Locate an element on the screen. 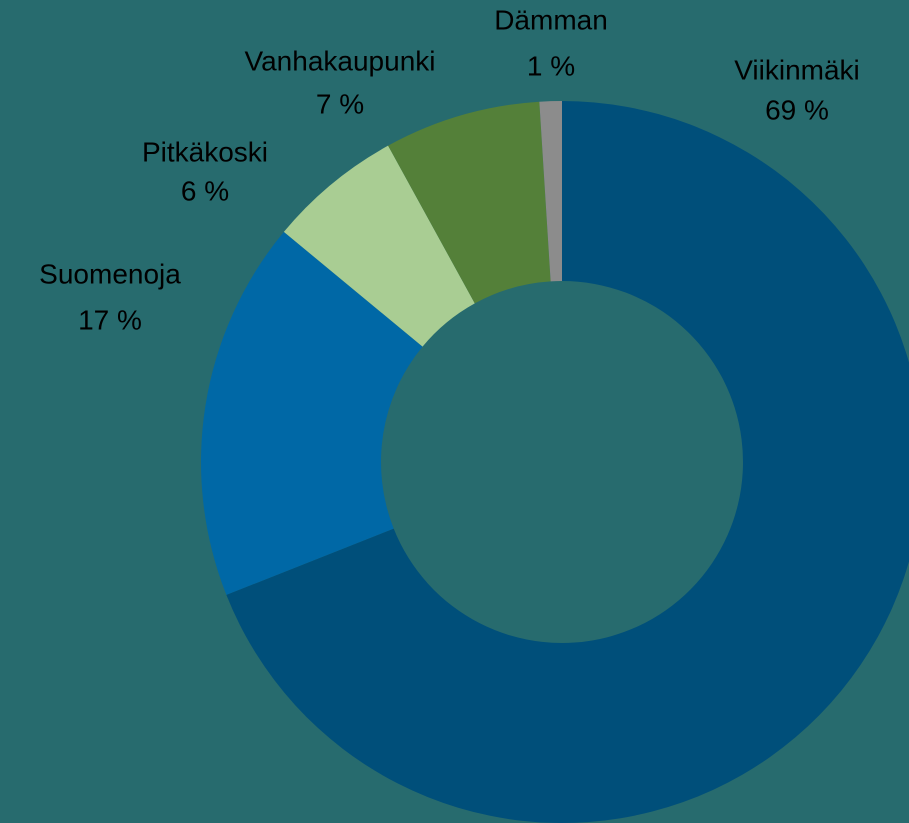 The height and width of the screenshot is (823, 909). slice-label: Dämman is located at coordinates (551, 19).